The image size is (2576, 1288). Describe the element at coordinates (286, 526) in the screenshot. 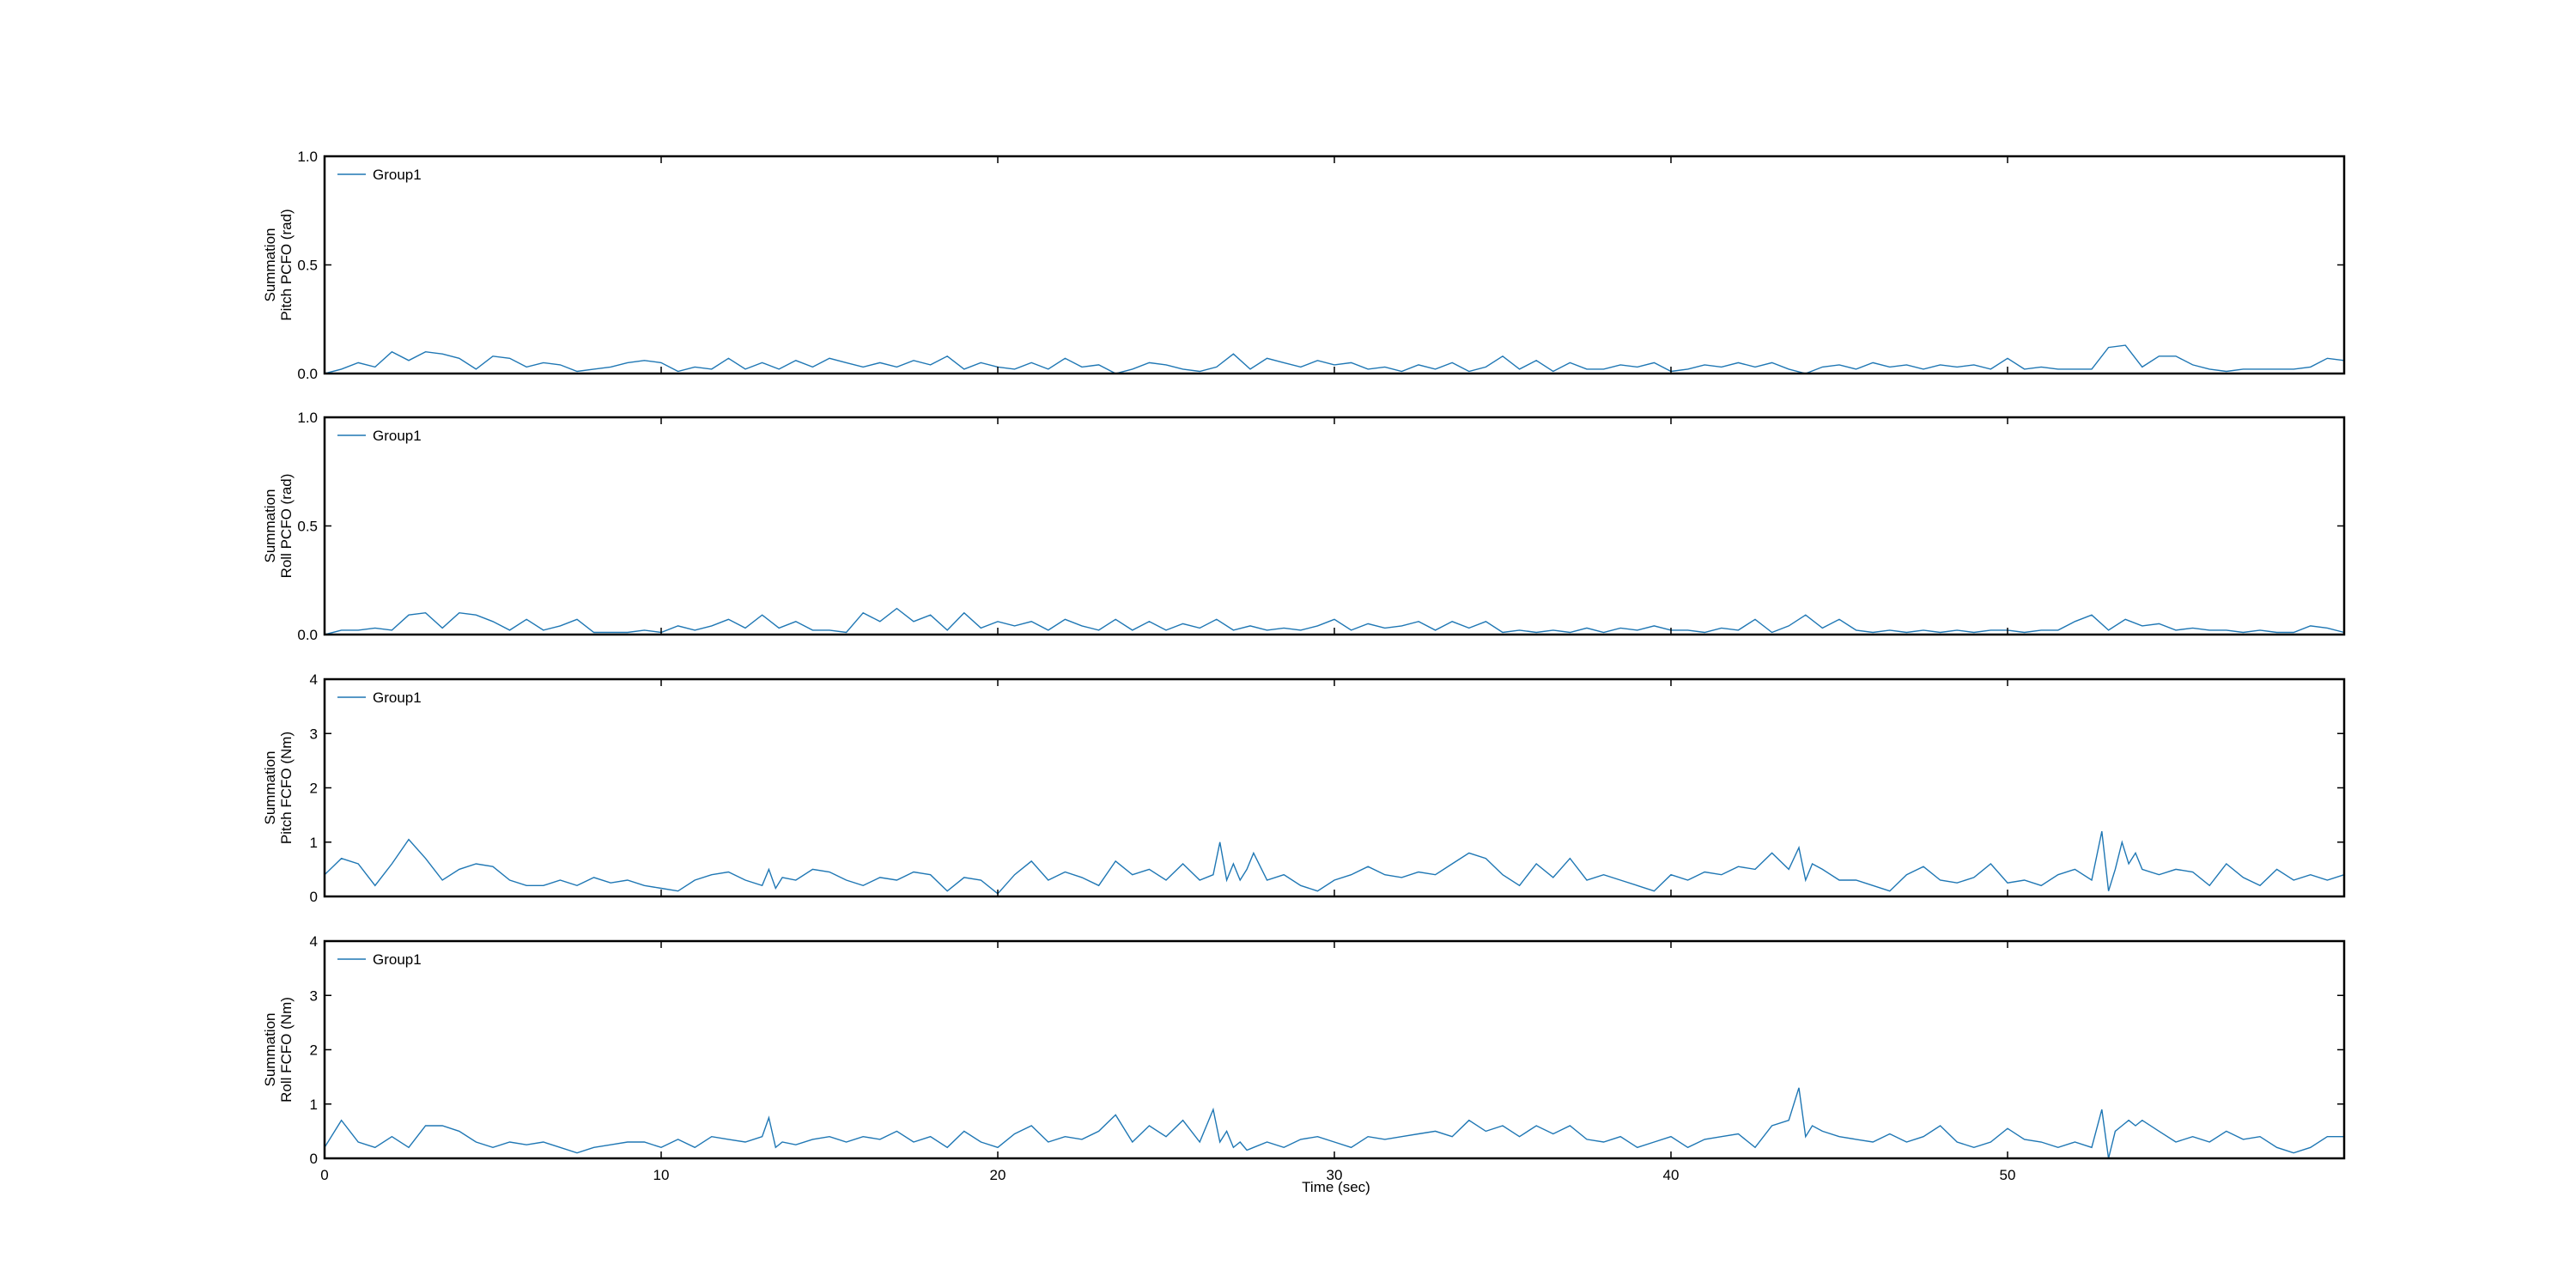

I see `y-axis-title-line: Roll PCFO (rad)` at that location.